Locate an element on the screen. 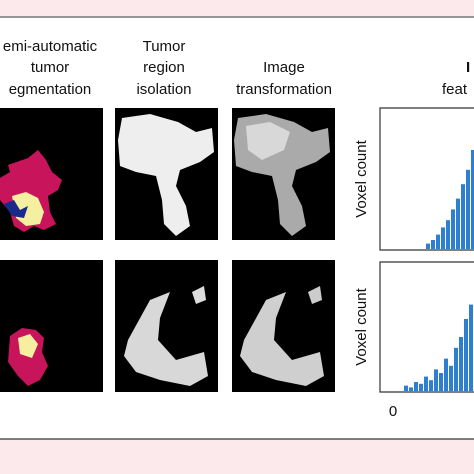  column-title: feat is located at coordinates (455, 89).